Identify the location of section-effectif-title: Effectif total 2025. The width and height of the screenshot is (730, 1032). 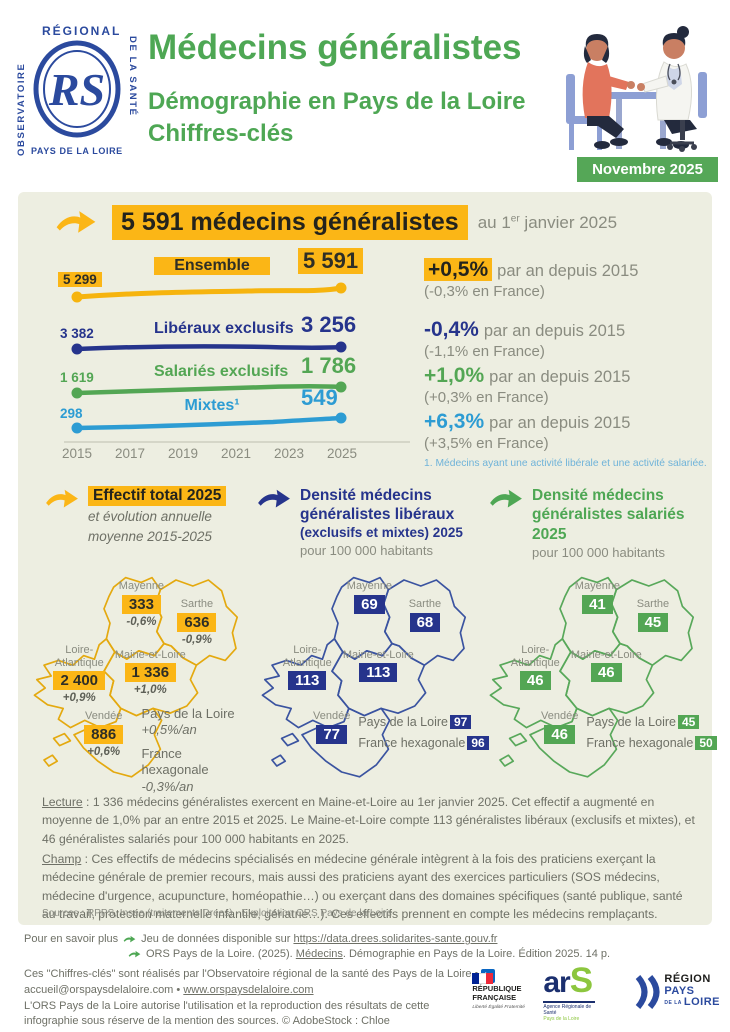
(157, 496).